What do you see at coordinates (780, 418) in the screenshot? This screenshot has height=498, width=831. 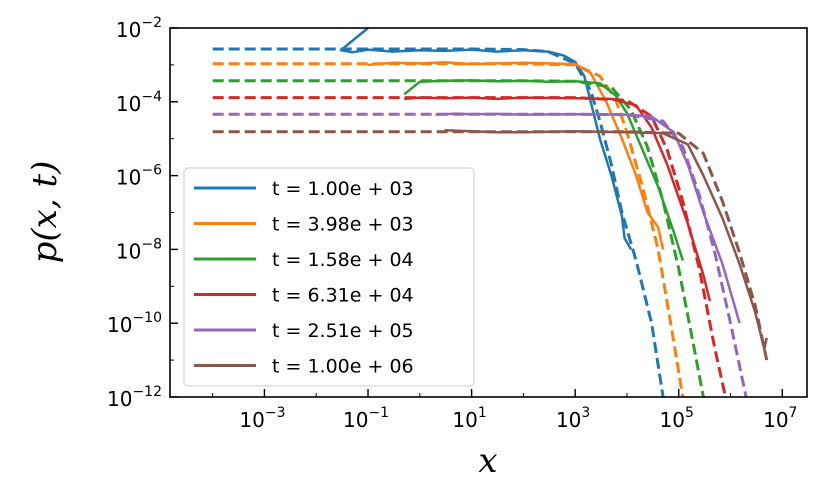 I see `x-tick-label: 10⁷` at bounding box center [780, 418].